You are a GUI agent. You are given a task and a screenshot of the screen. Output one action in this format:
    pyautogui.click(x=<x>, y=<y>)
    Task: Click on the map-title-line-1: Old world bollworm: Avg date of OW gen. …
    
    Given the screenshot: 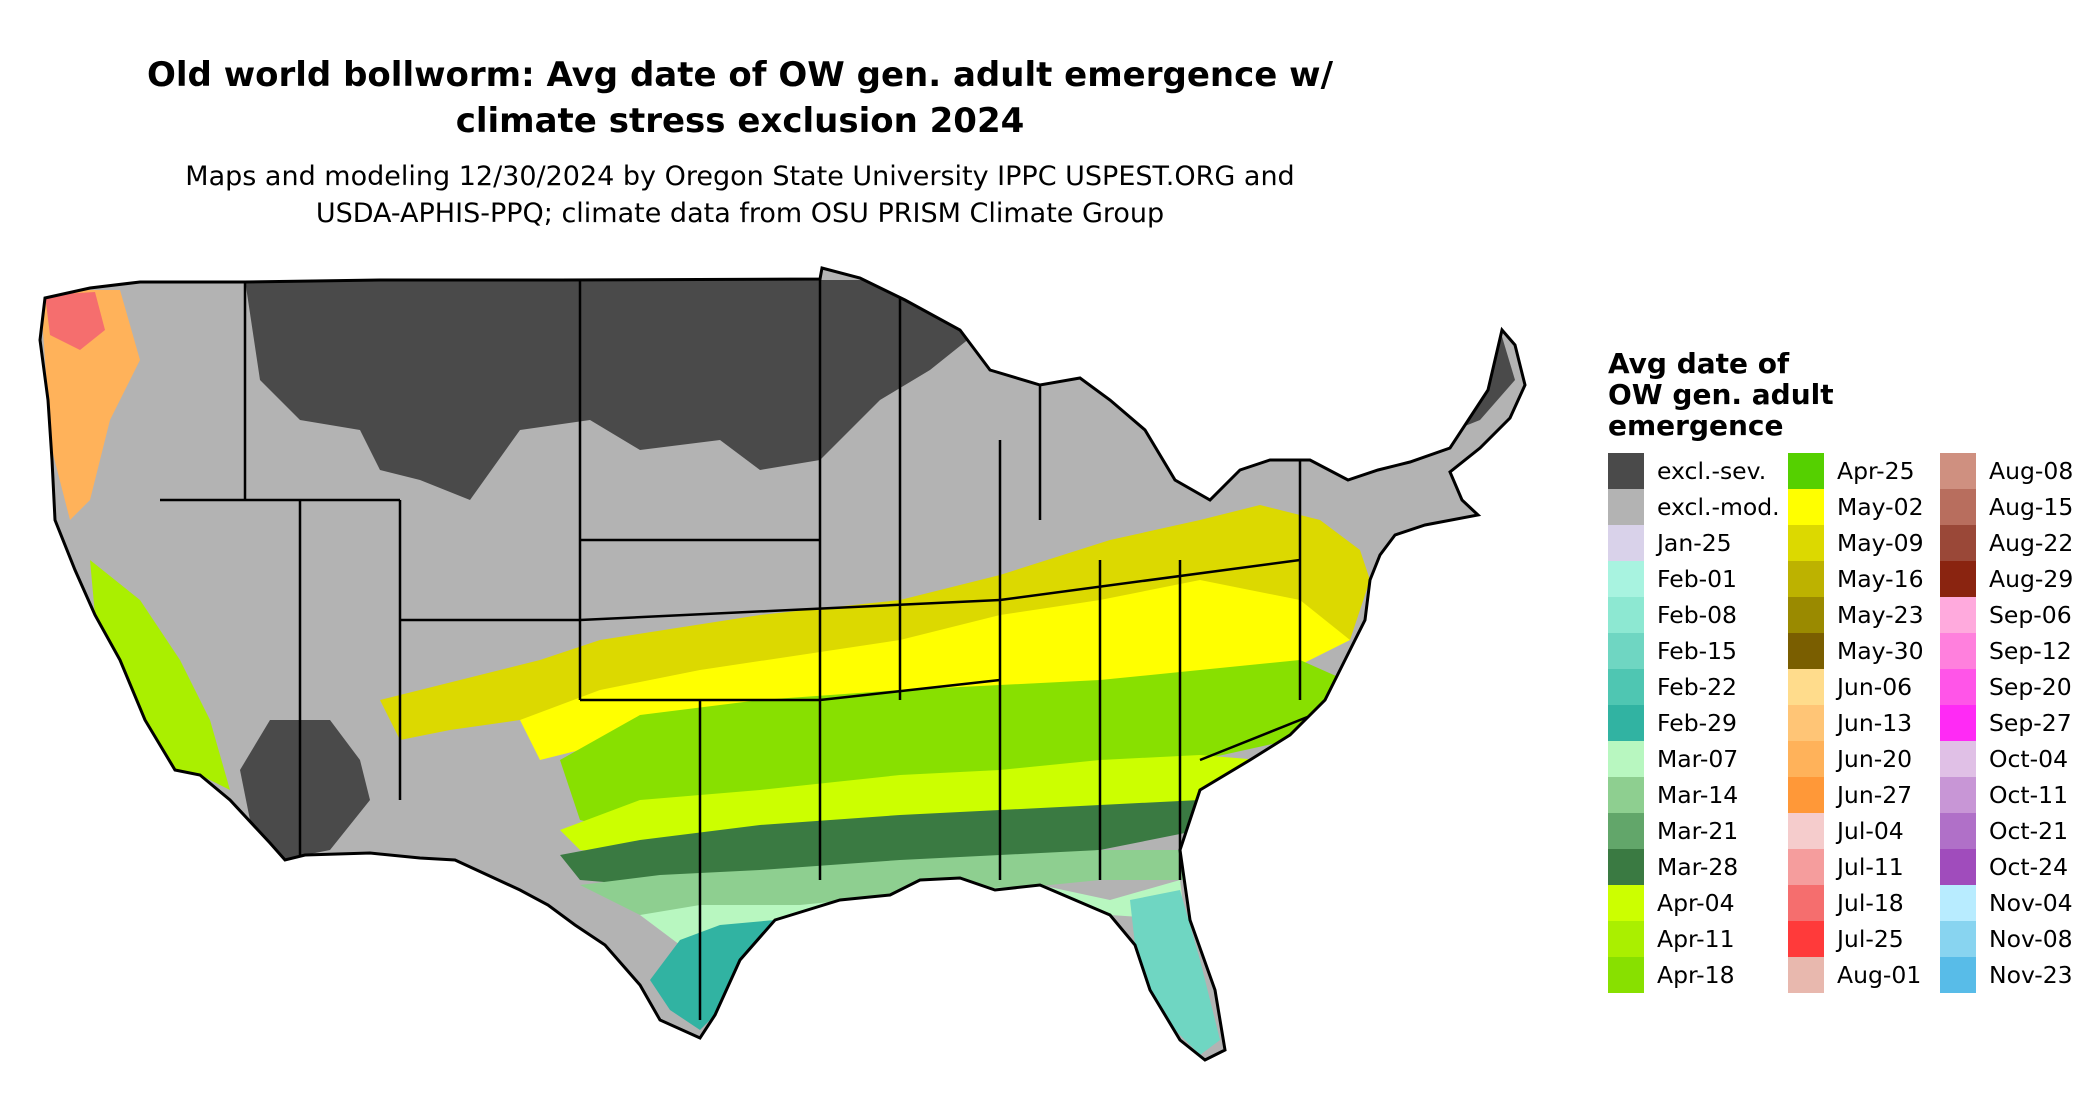 What is the action you would take?
    pyautogui.click(x=740, y=75)
    